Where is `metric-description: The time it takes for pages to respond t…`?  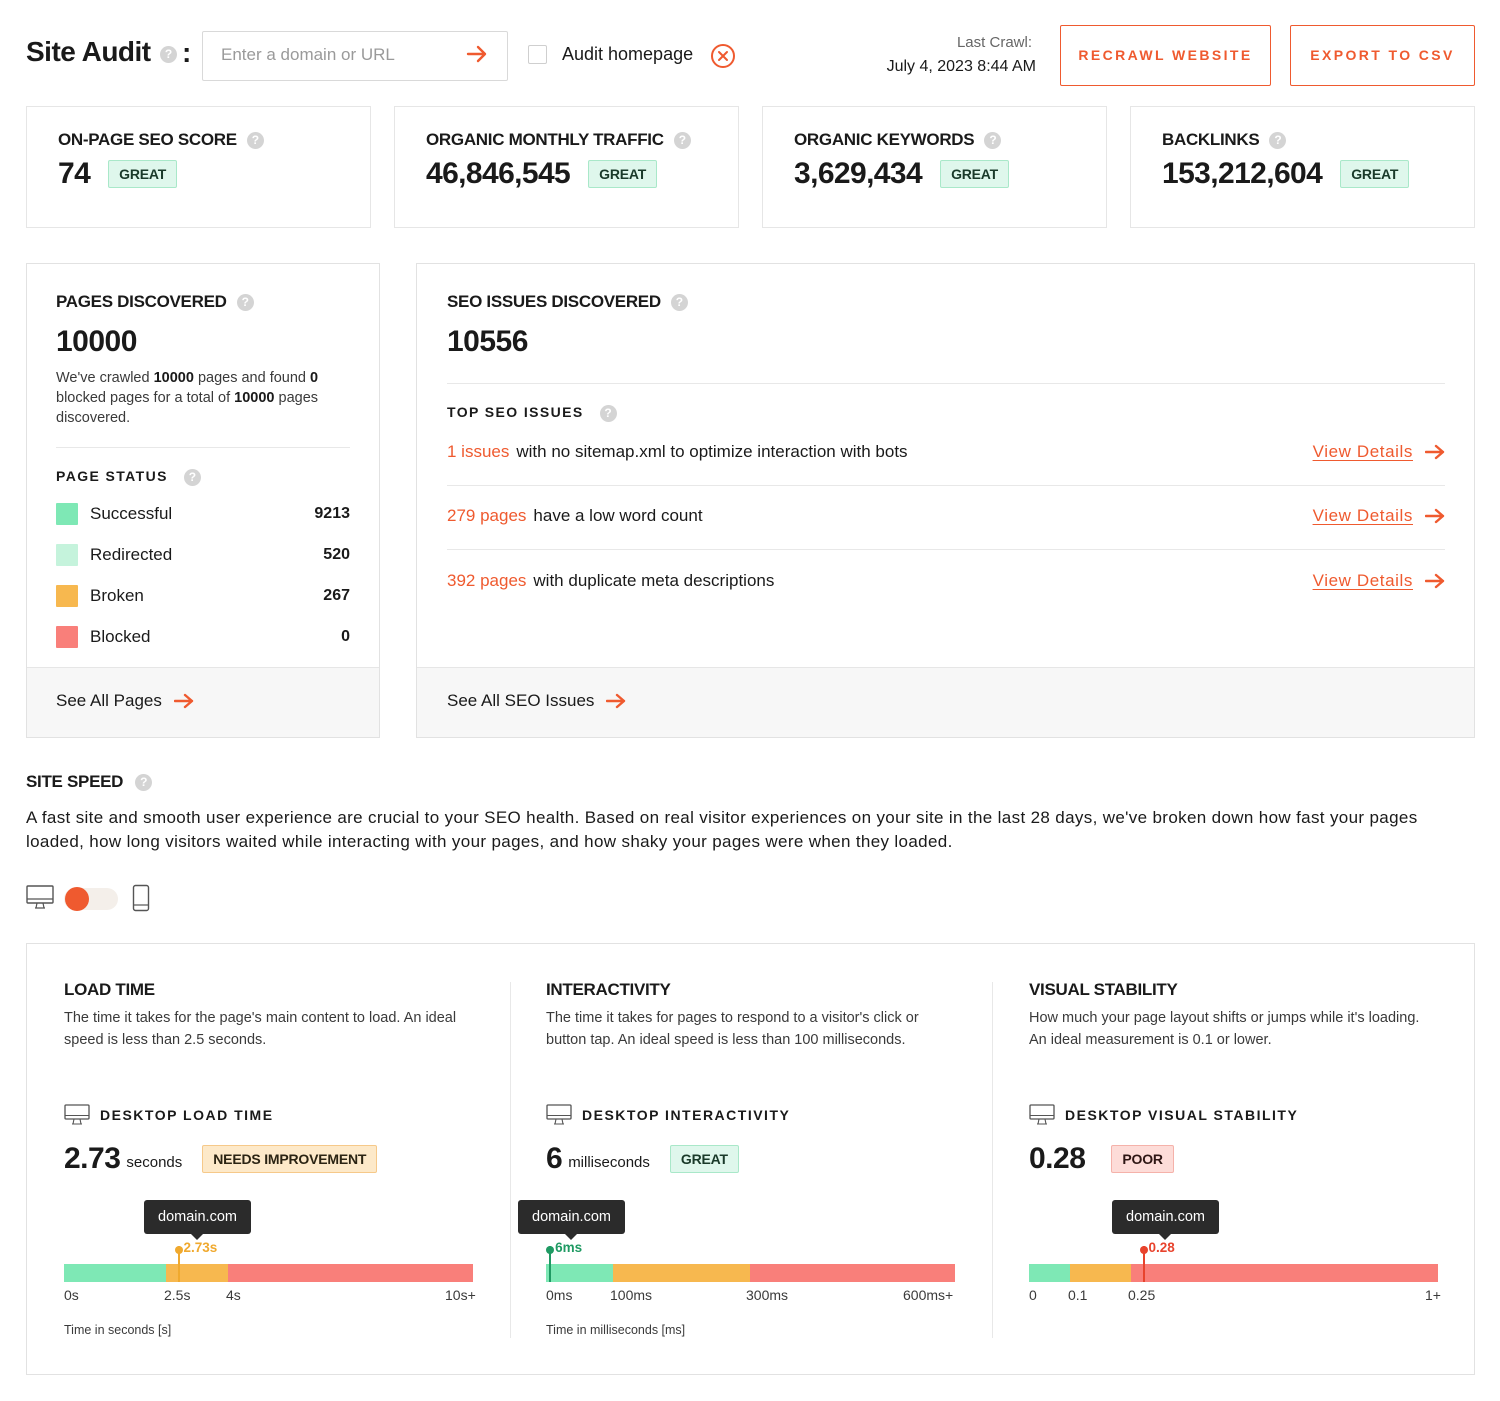
metric-description: The time it takes for pages to respond t… is located at coordinates (732, 1029).